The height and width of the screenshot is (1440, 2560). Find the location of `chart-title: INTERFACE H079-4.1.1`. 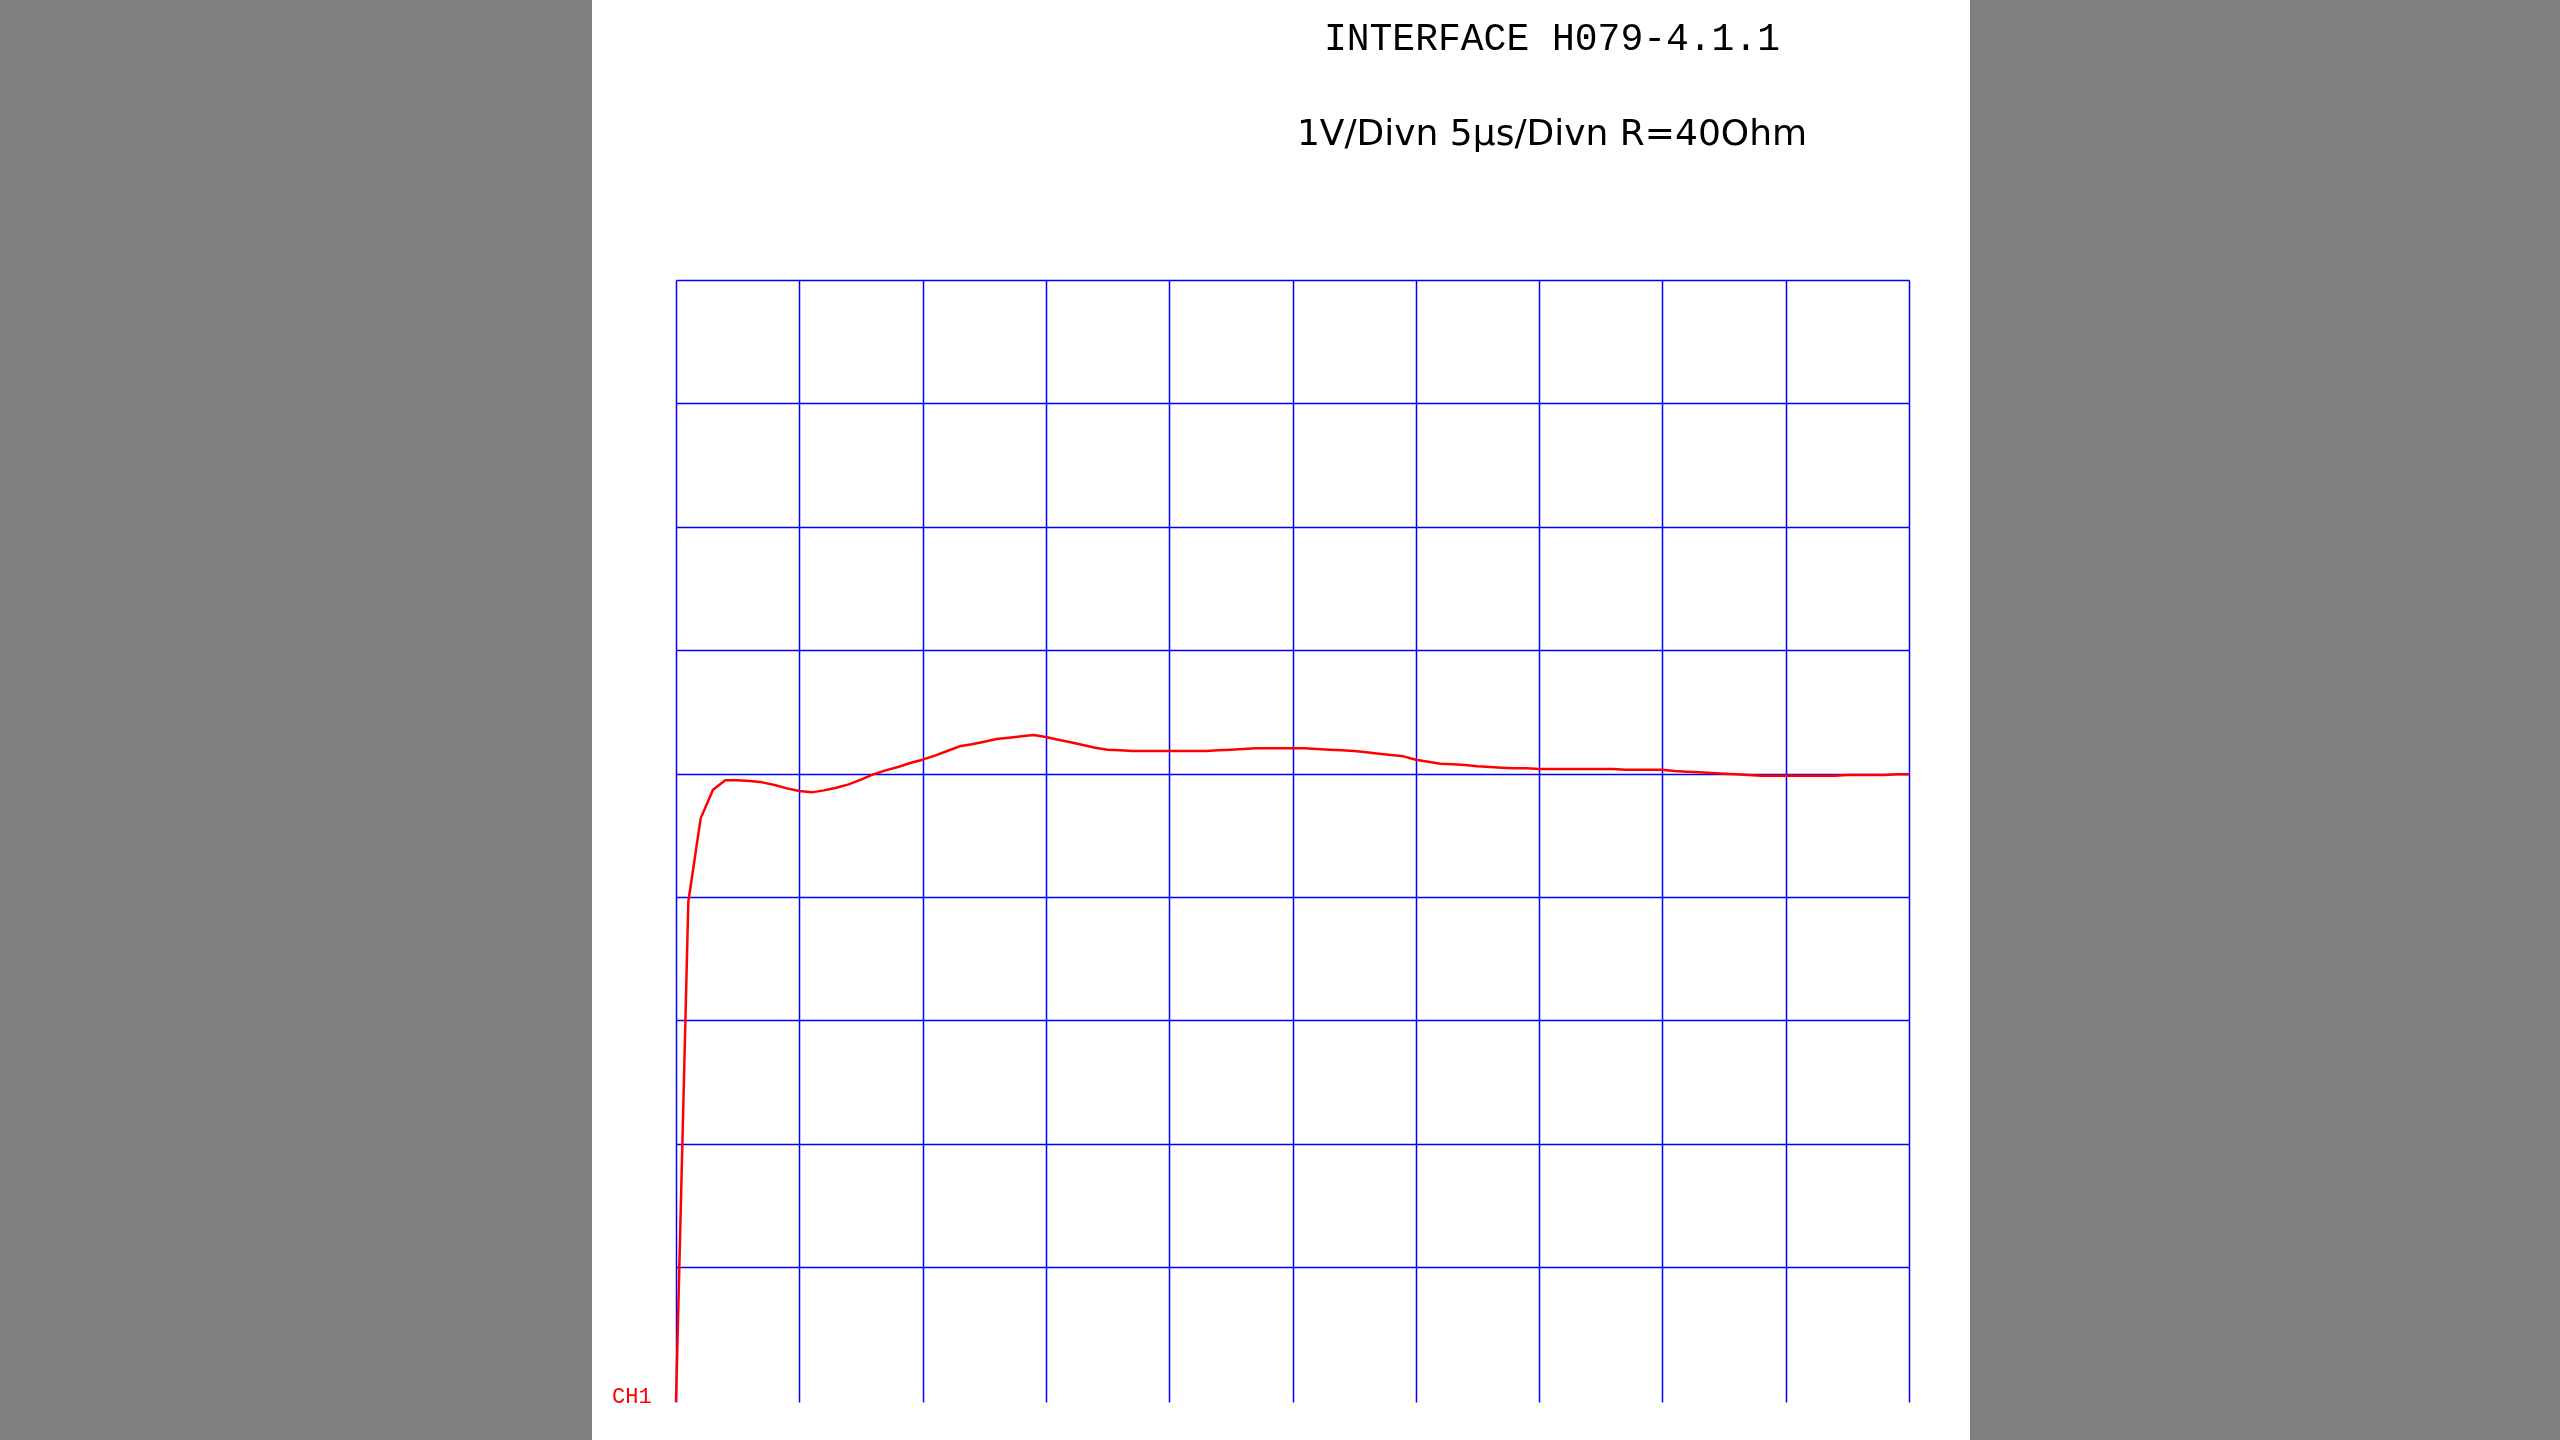

chart-title: INTERFACE H079-4.1.1 is located at coordinates (1552, 39).